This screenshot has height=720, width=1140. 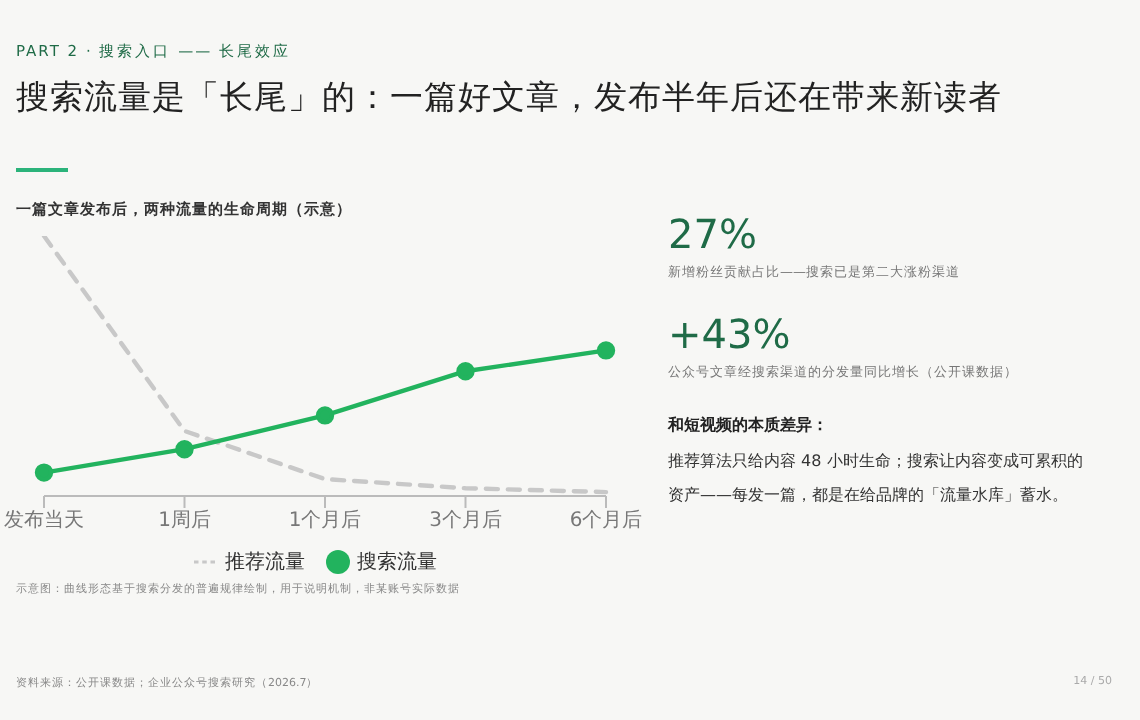 I want to click on x-tick-label: 发布当天, so click(x=44, y=520).